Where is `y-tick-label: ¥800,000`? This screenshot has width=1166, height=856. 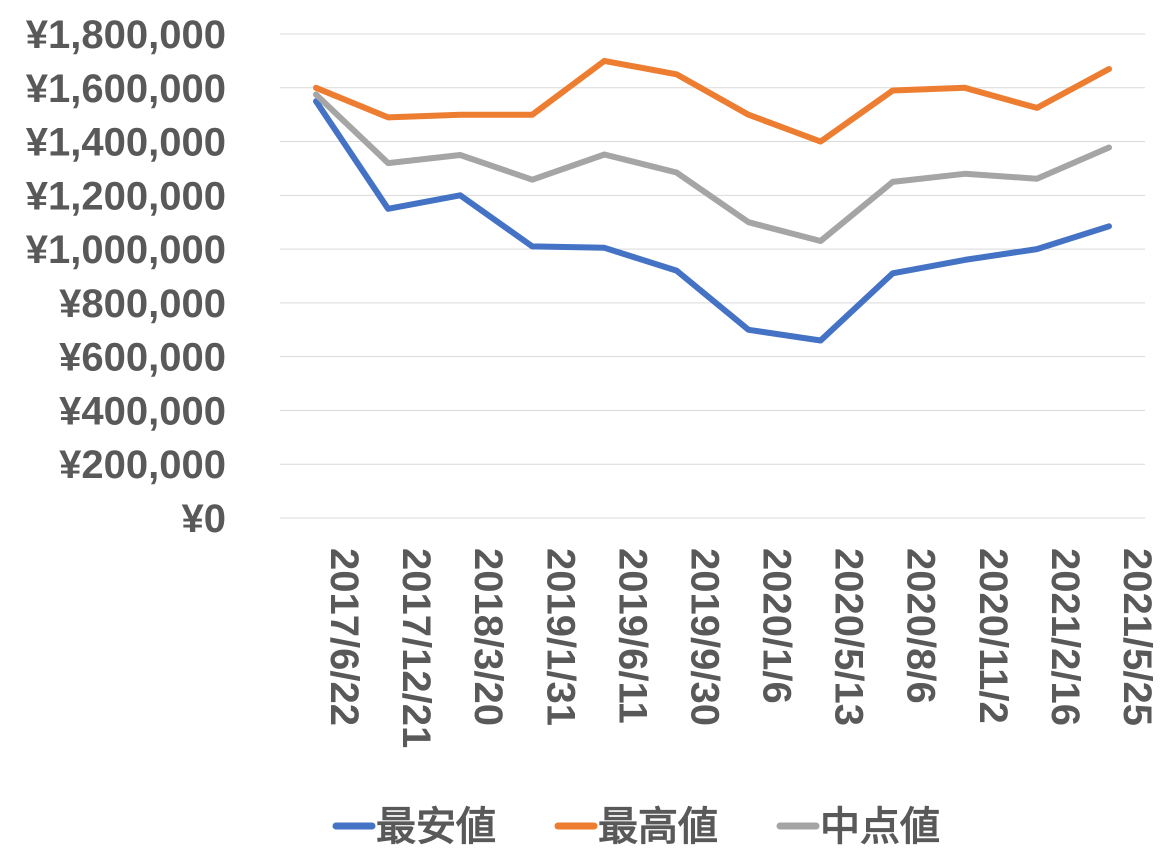
y-tick-label: ¥800,000 is located at coordinates (142, 304).